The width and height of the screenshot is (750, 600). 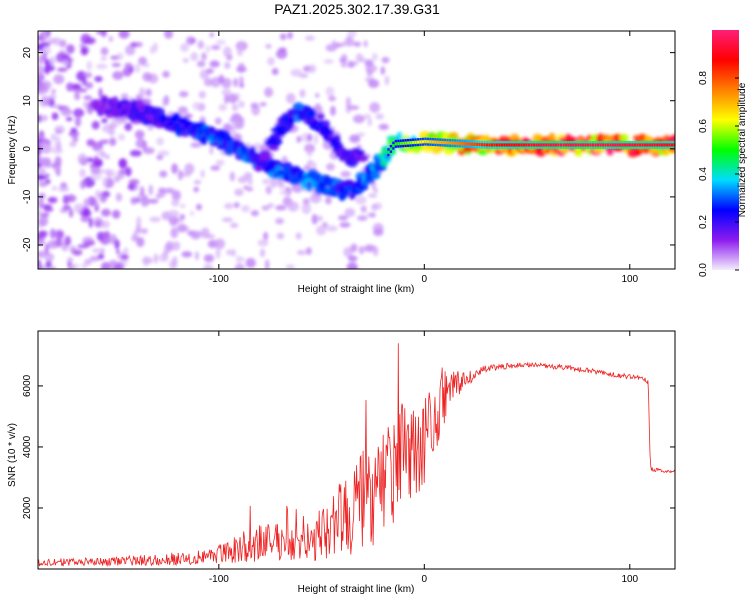 I want to click on x-tick-label: 100, so click(x=629, y=579).